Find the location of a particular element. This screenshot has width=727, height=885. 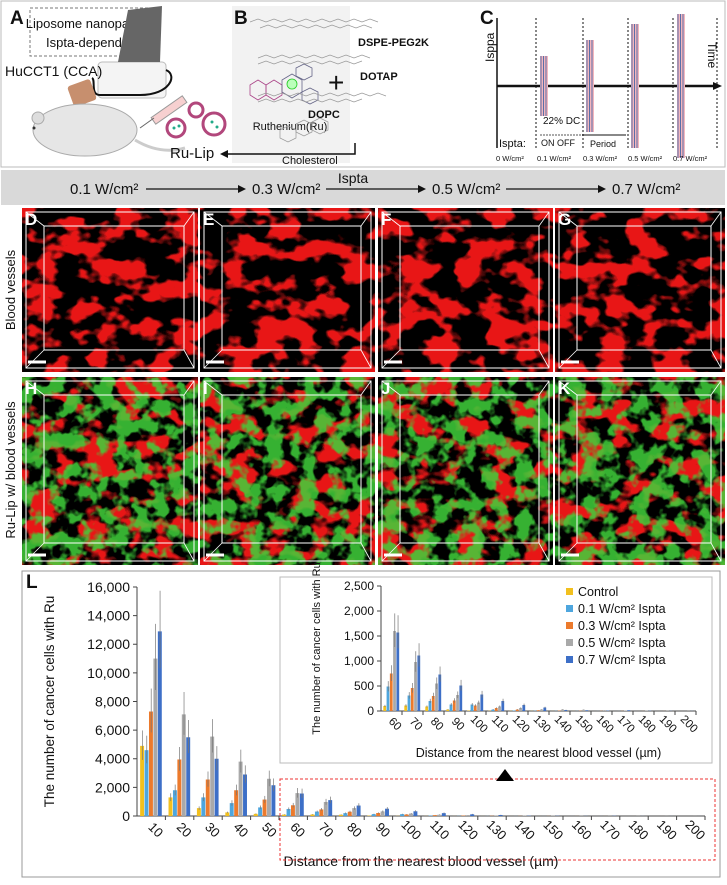

row-label-ru-lip: Ru-Lip w/ blood vessels is located at coordinates (10, 470).